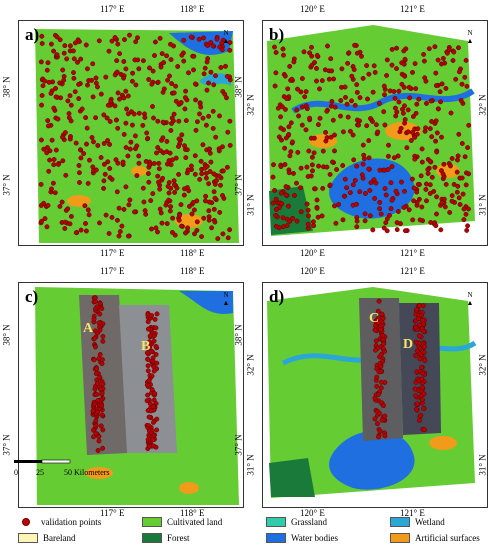 The height and width of the screenshot is (550, 496). What do you see at coordinates (59, 538) in the screenshot?
I see `legend-label: Bareland` at bounding box center [59, 538].